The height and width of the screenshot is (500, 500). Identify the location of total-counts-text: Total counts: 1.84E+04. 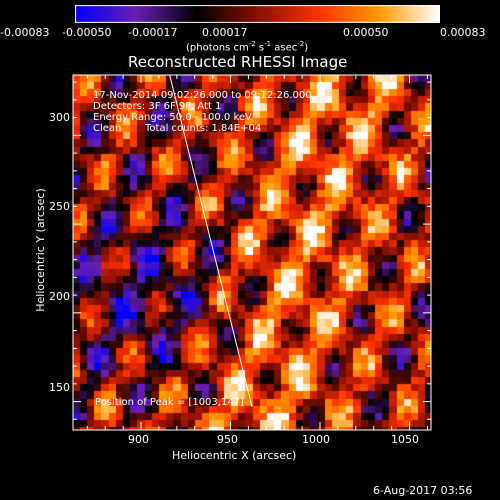
(203, 128).